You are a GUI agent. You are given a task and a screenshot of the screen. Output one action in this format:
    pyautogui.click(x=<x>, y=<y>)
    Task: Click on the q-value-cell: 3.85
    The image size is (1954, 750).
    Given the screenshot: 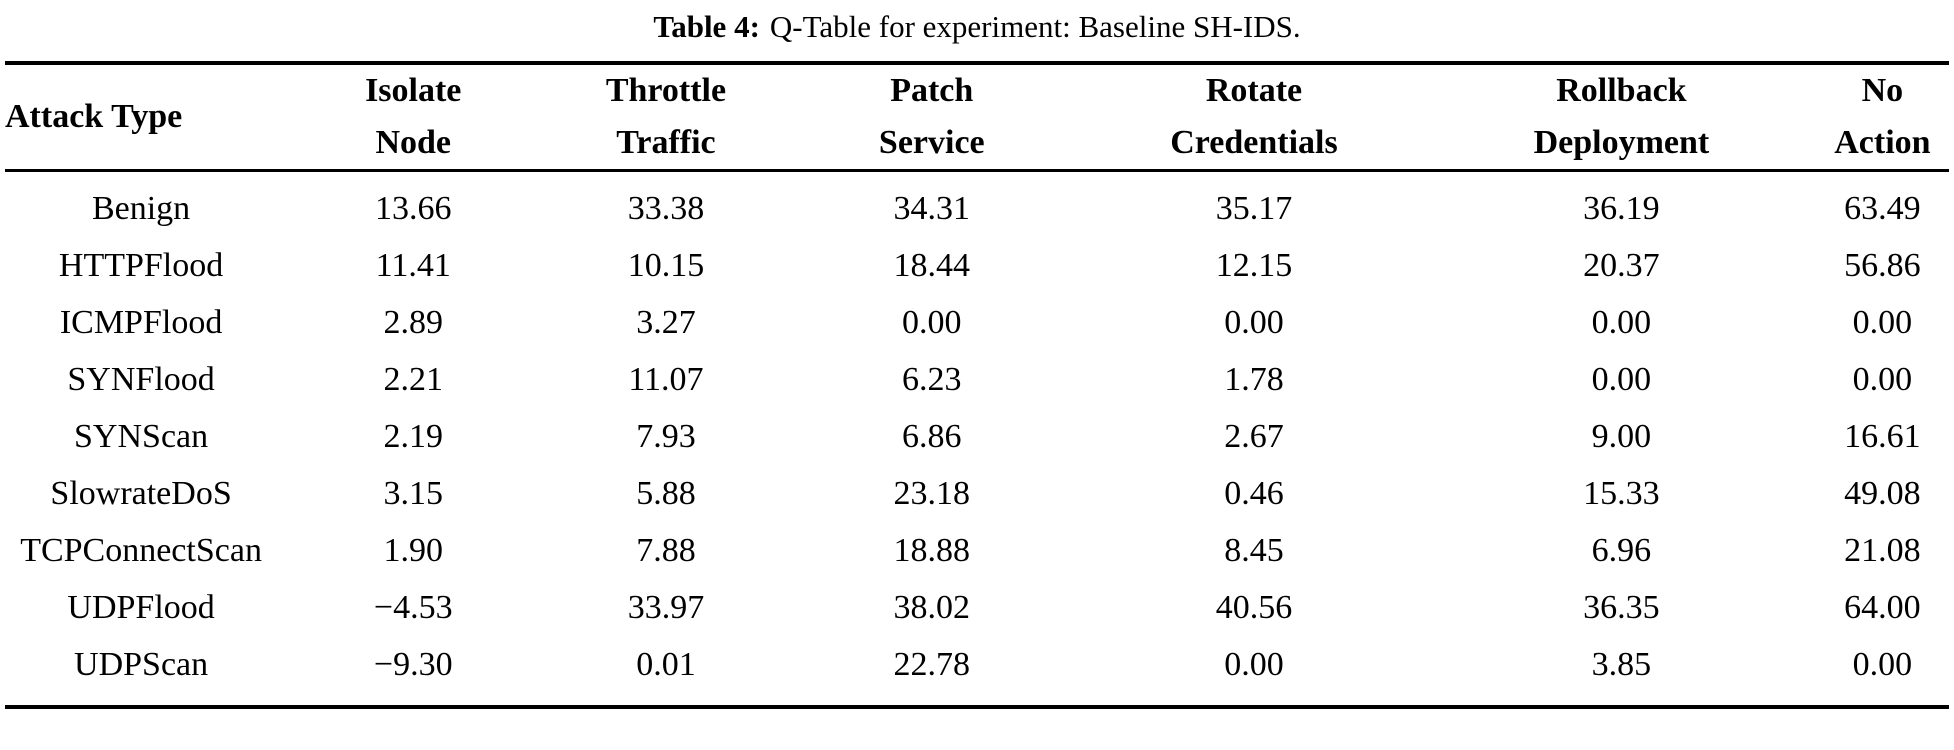 What is the action you would take?
    pyautogui.click(x=1621, y=664)
    